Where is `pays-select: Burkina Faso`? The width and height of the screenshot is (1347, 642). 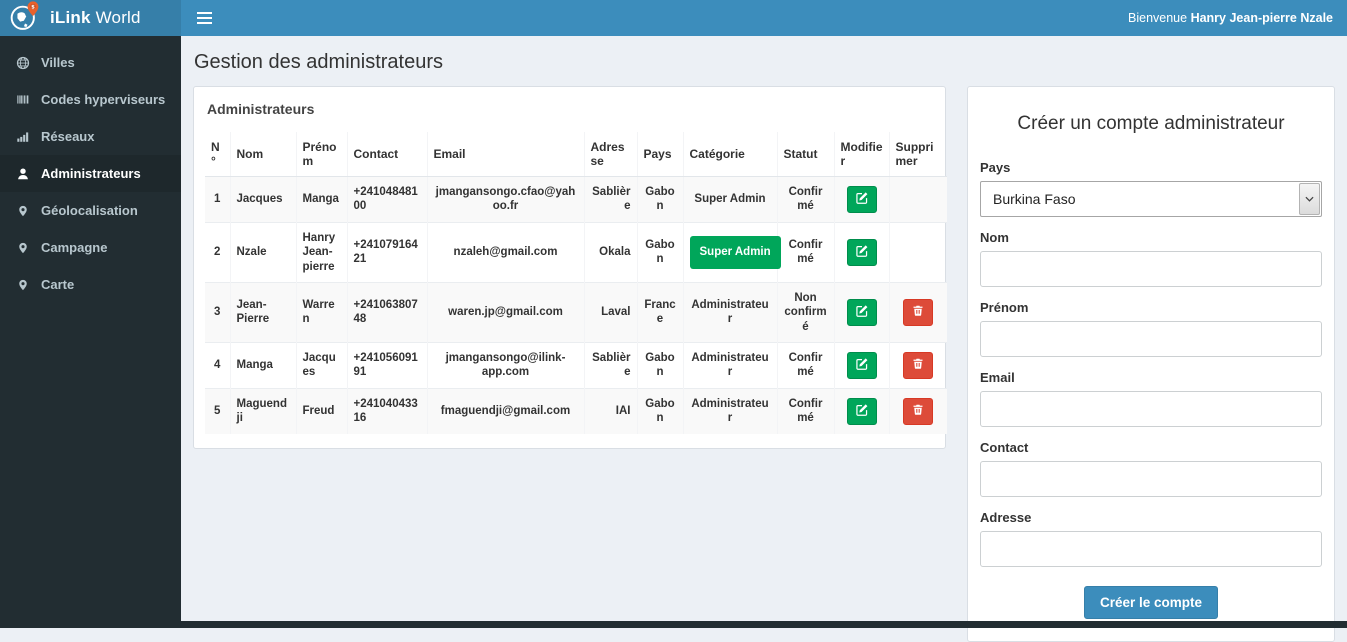 pays-select: Burkina Faso is located at coordinates (1151, 199).